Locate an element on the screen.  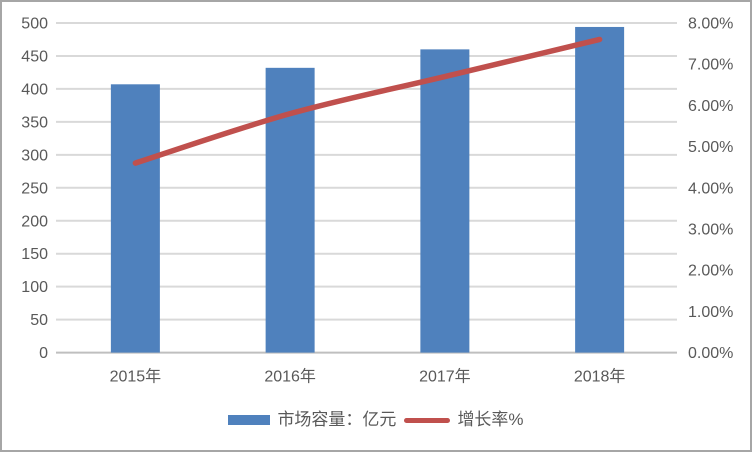
left-axis-tick-label: 250 is located at coordinates (34, 188).